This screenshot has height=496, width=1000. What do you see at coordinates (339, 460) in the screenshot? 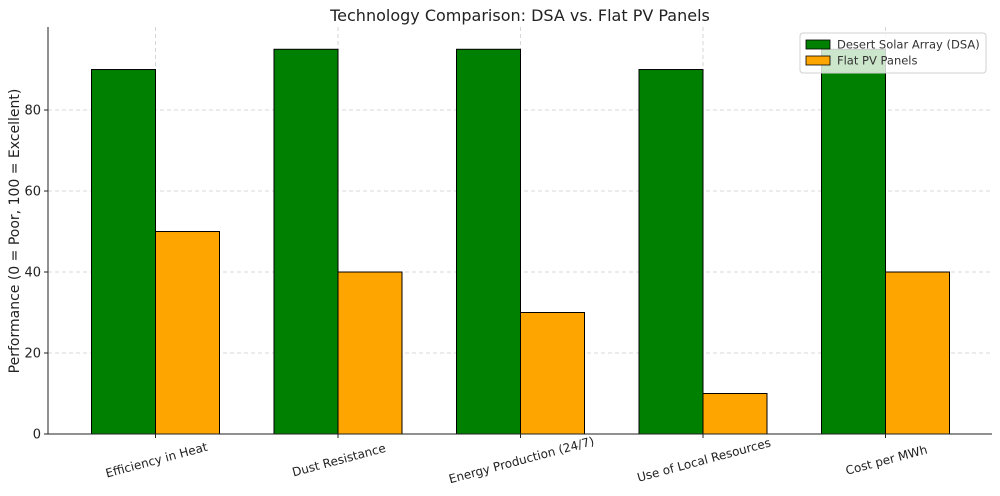
I see `x-tick-label: Dust Resistance` at bounding box center [339, 460].